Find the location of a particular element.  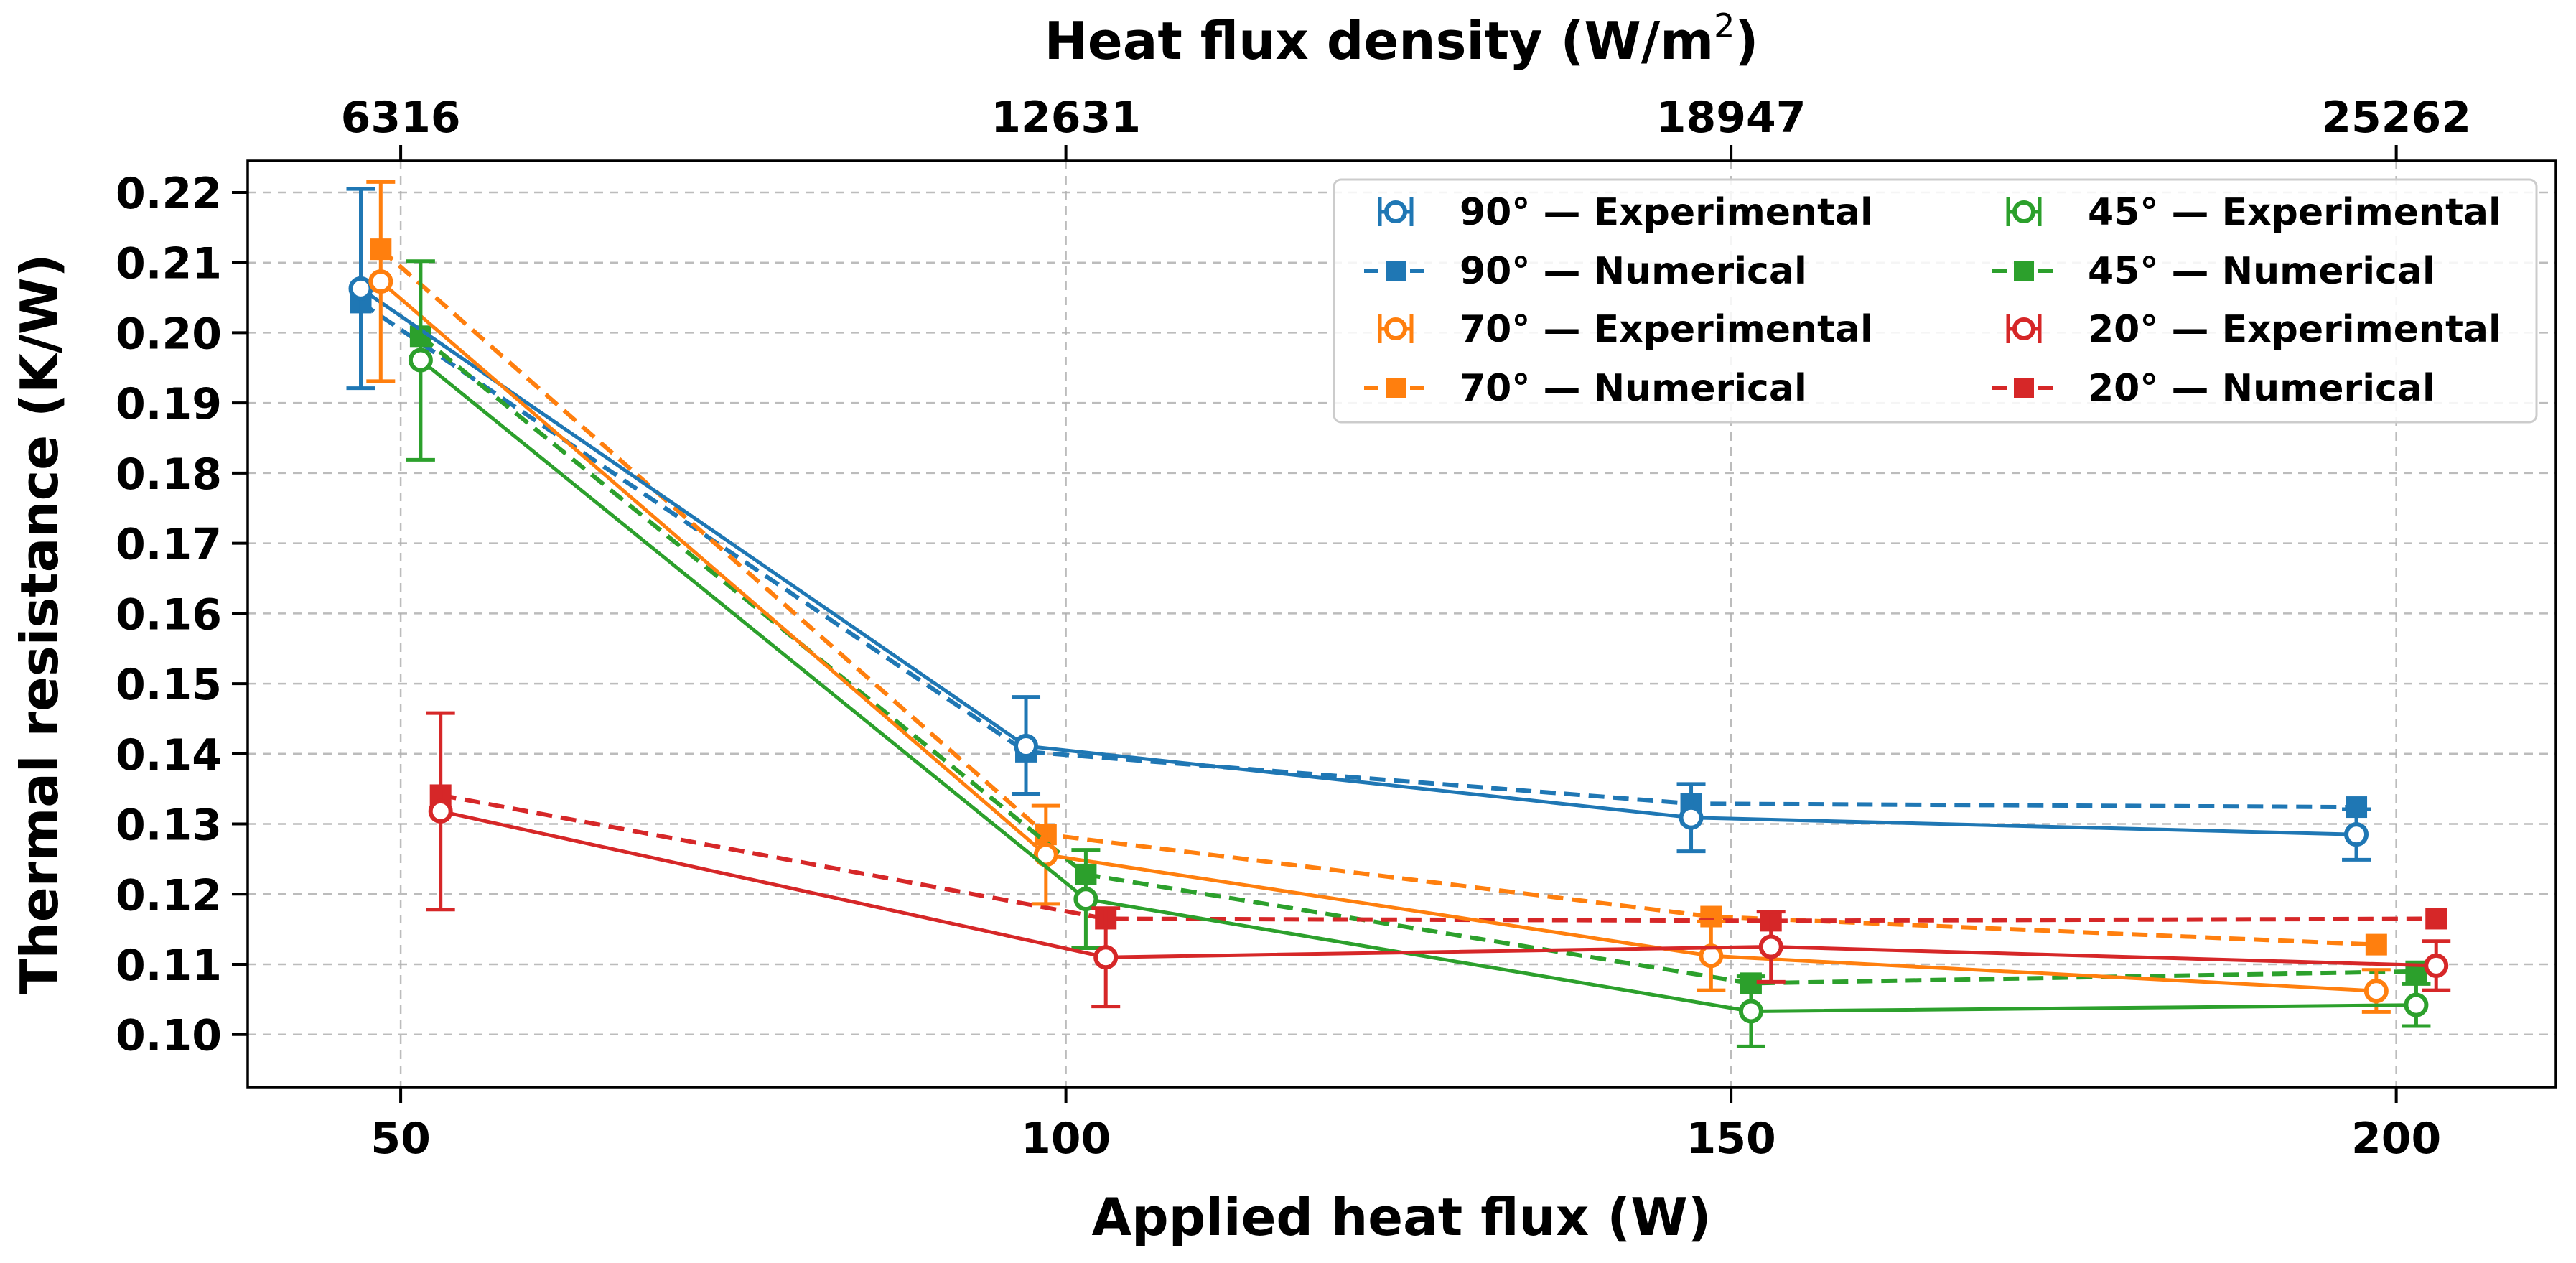

y-tick-label: 0.11 is located at coordinates (169, 966).